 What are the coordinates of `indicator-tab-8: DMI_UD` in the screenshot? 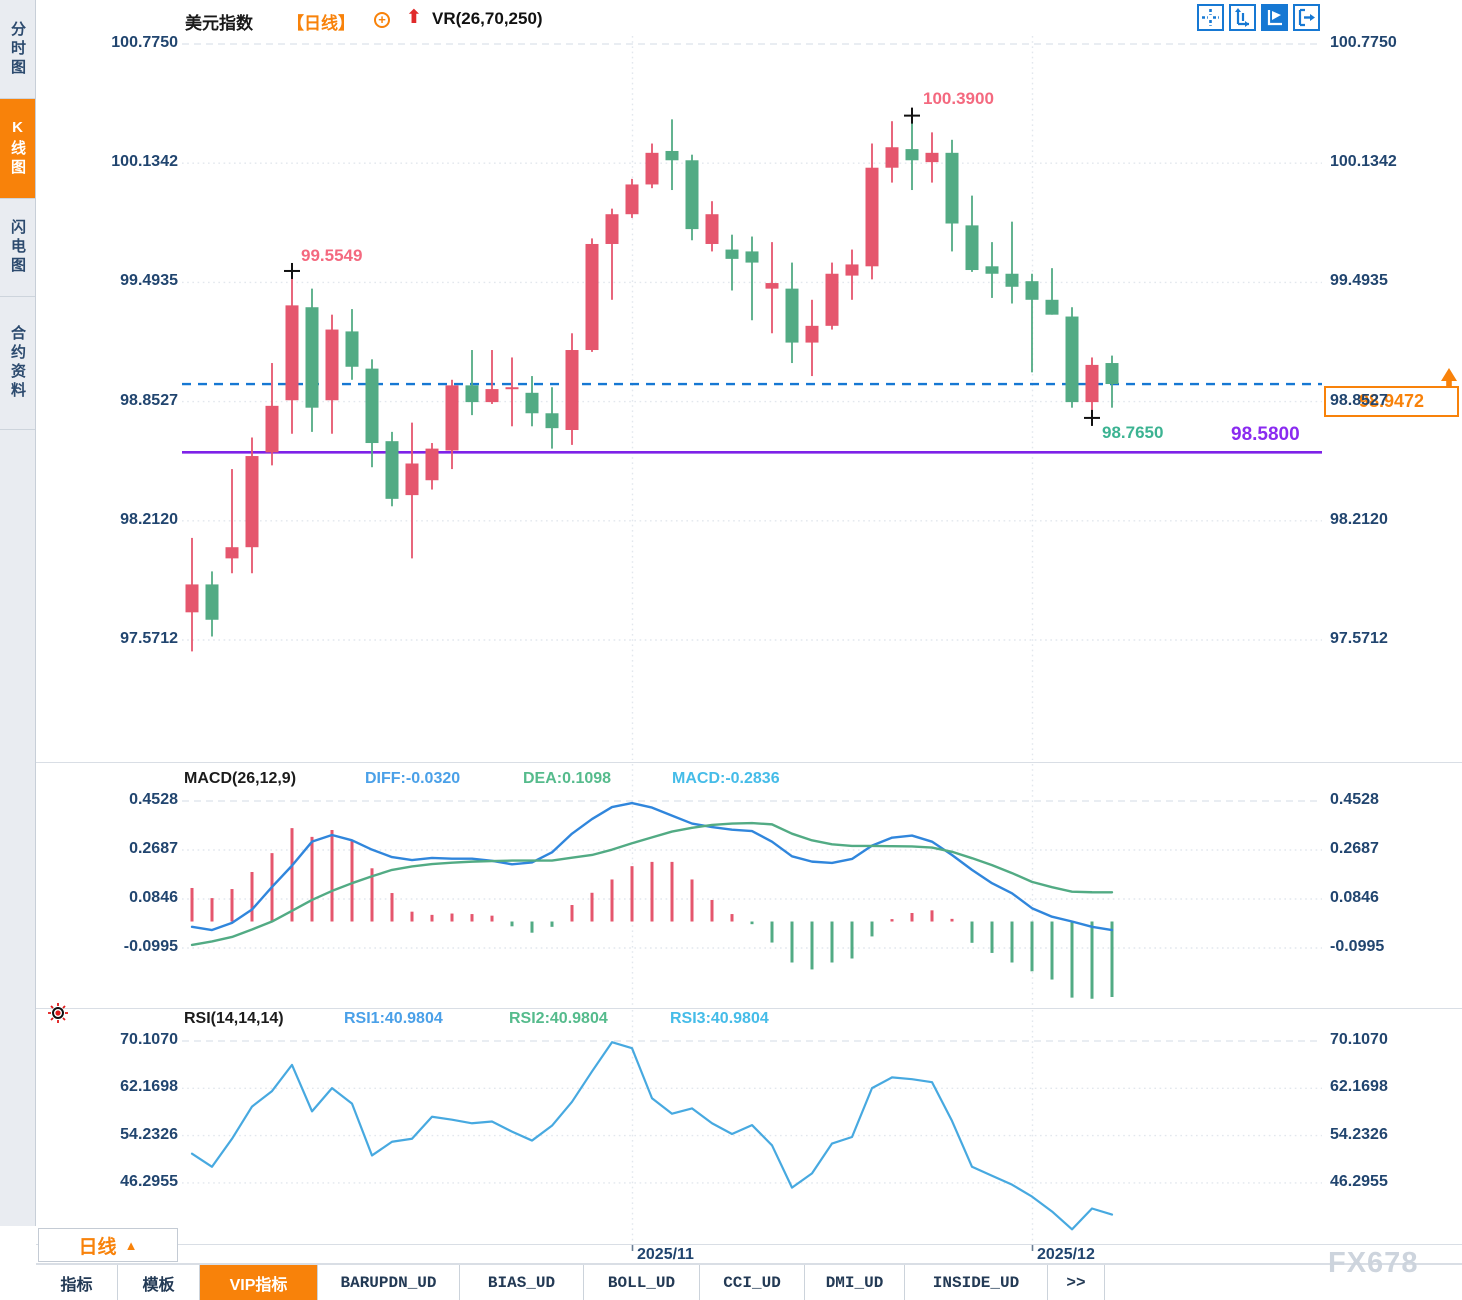 It's located at (855, 1282).